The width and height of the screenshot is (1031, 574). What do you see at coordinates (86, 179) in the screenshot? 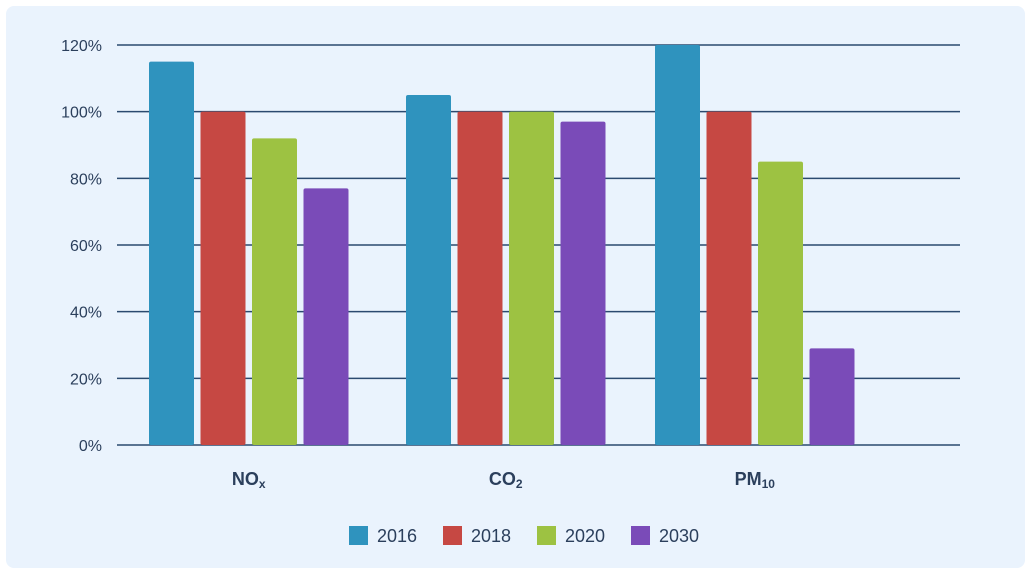
I see `y-tick-label: 80%` at bounding box center [86, 179].